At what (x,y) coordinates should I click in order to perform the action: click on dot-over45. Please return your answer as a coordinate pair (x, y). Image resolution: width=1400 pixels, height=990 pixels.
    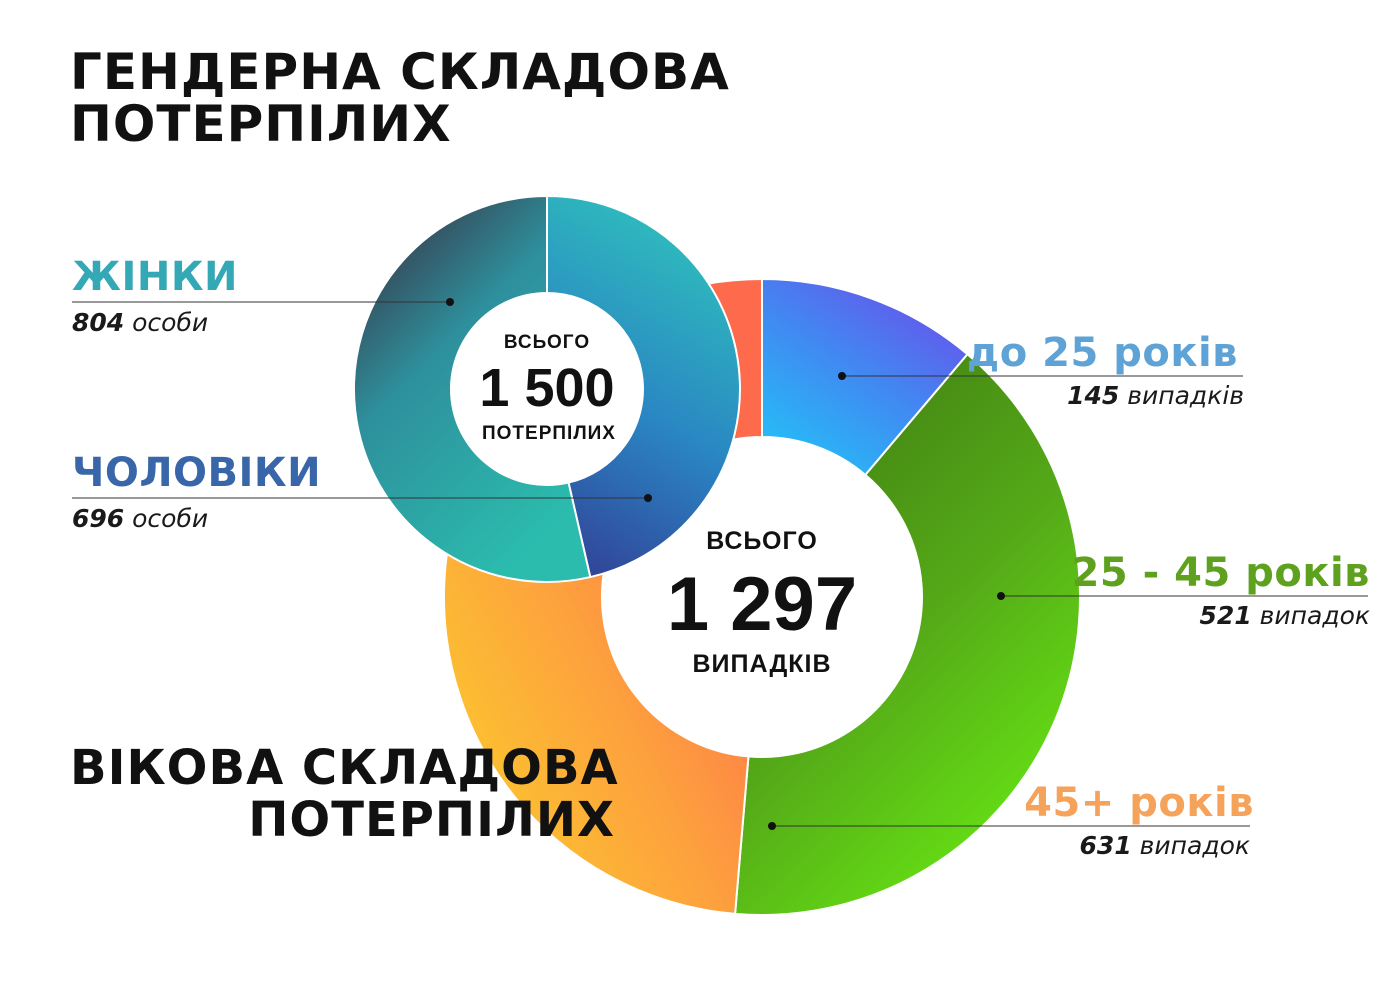
    Looking at the image, I should click on (772, 826).